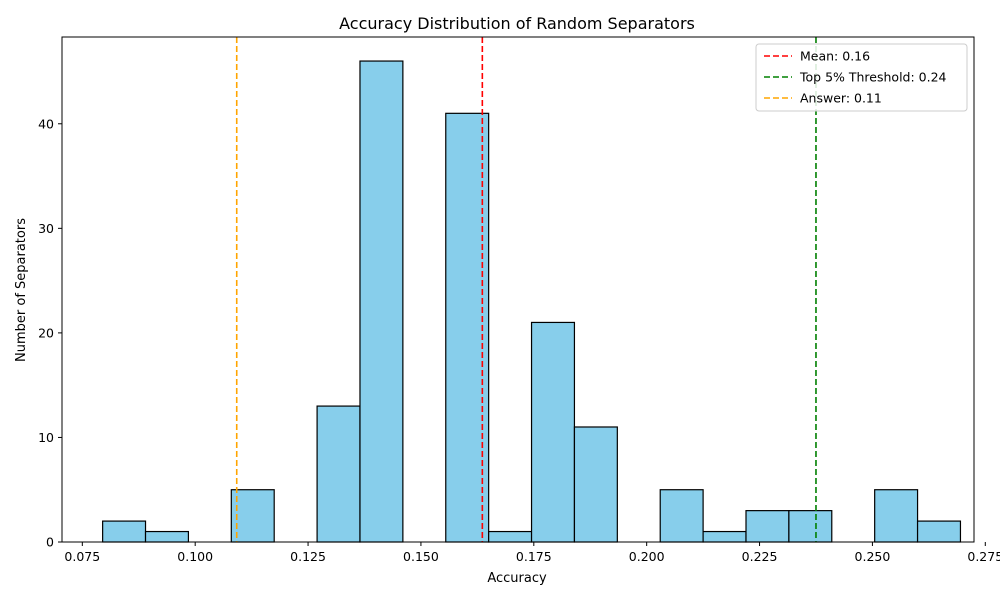  Describe the element at coordinates (534, 556) in the screenshot. I see `x-tick-label: 0.175` at that location.